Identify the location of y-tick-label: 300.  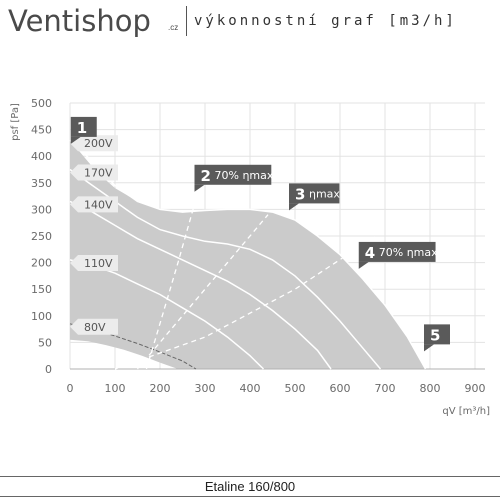
(41, 209).